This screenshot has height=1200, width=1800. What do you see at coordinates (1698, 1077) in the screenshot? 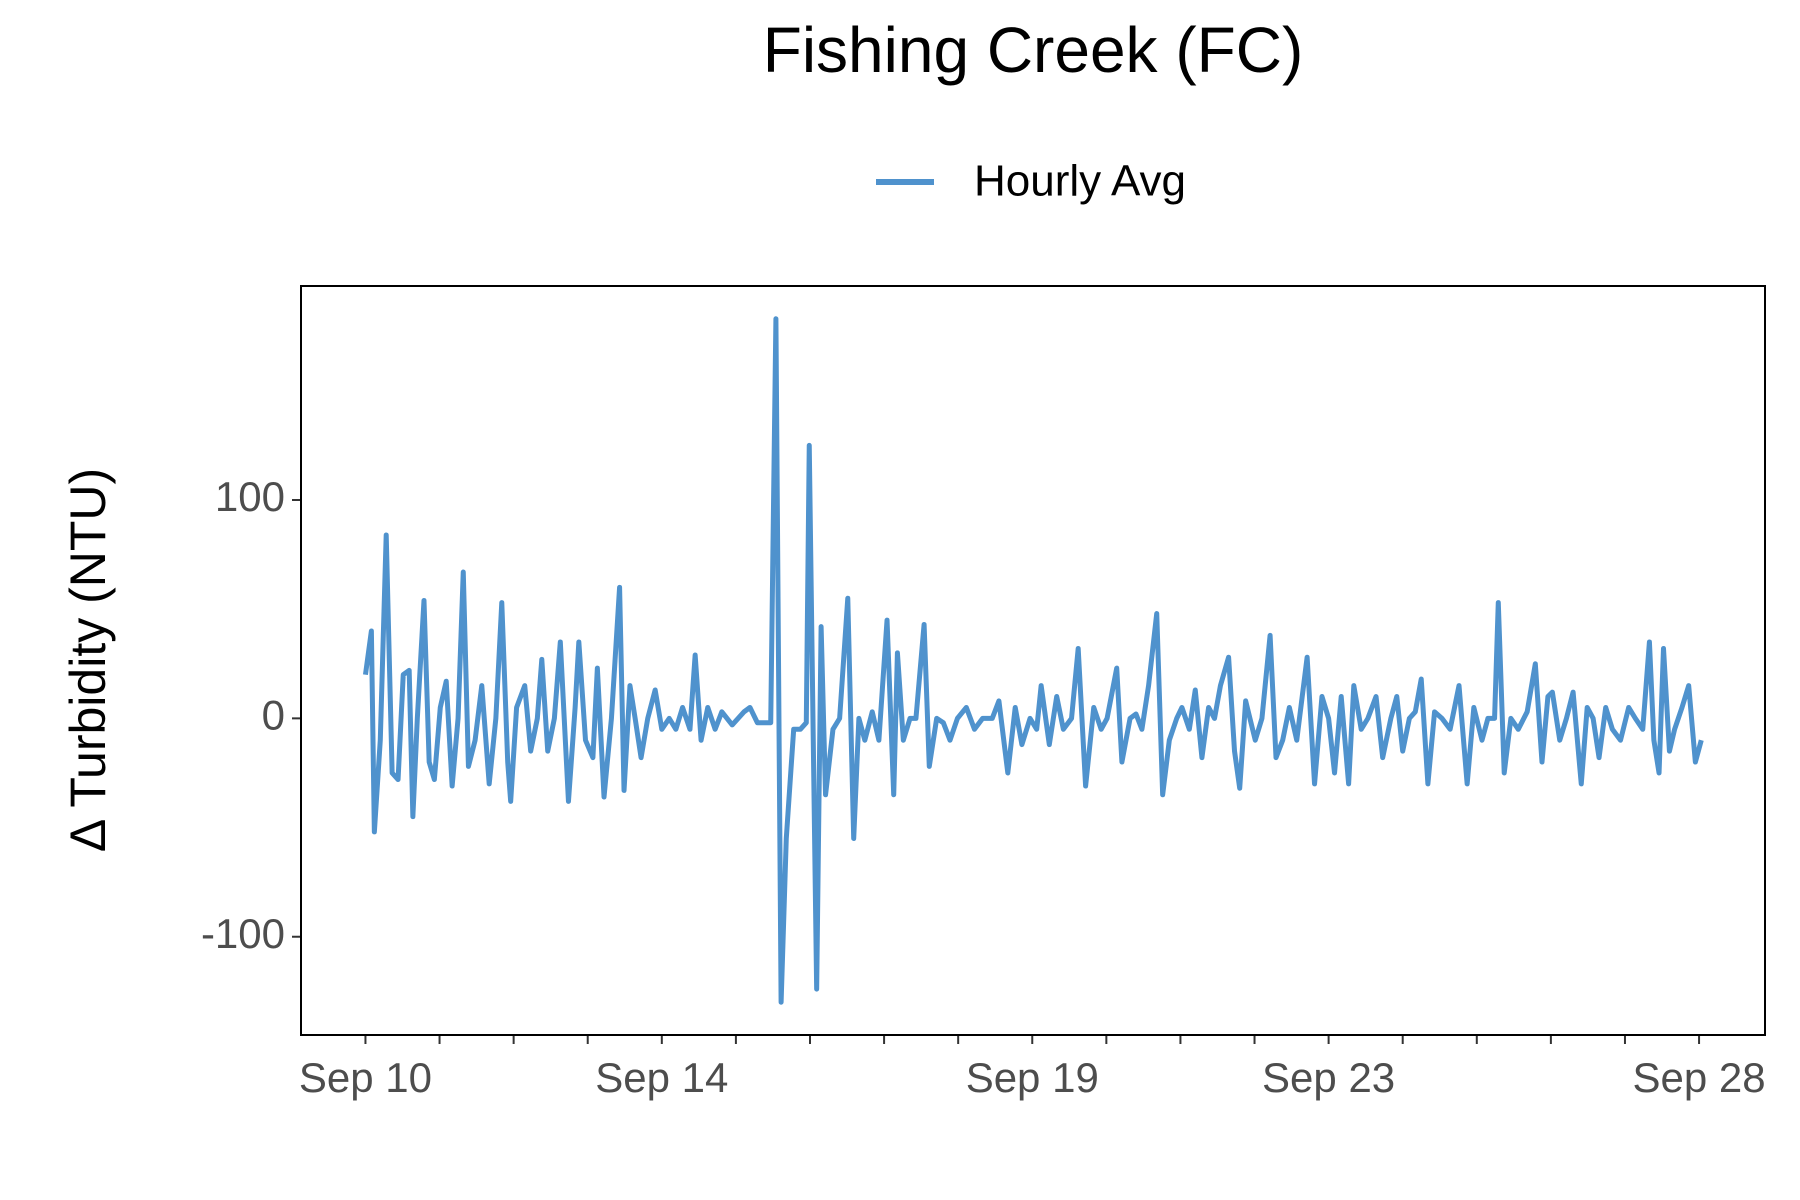
I see `x-tick-label: Sep 28` at bounding box center [1698, 1077].